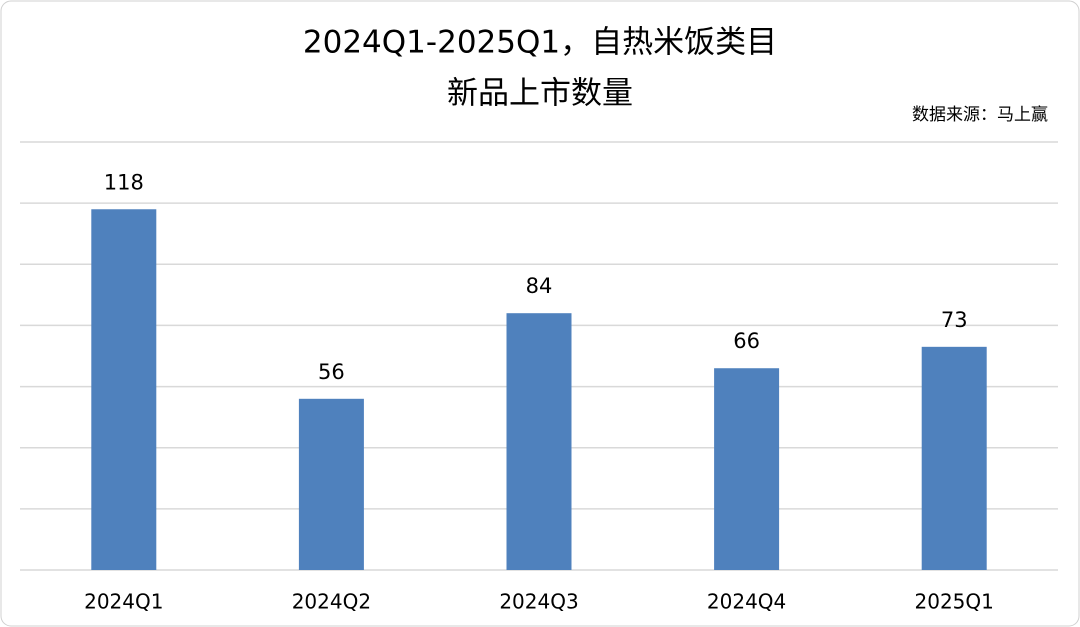  I want to click on chart-title: 2024Q1-2025Q1，自热米饭类目, so click(540, 43).